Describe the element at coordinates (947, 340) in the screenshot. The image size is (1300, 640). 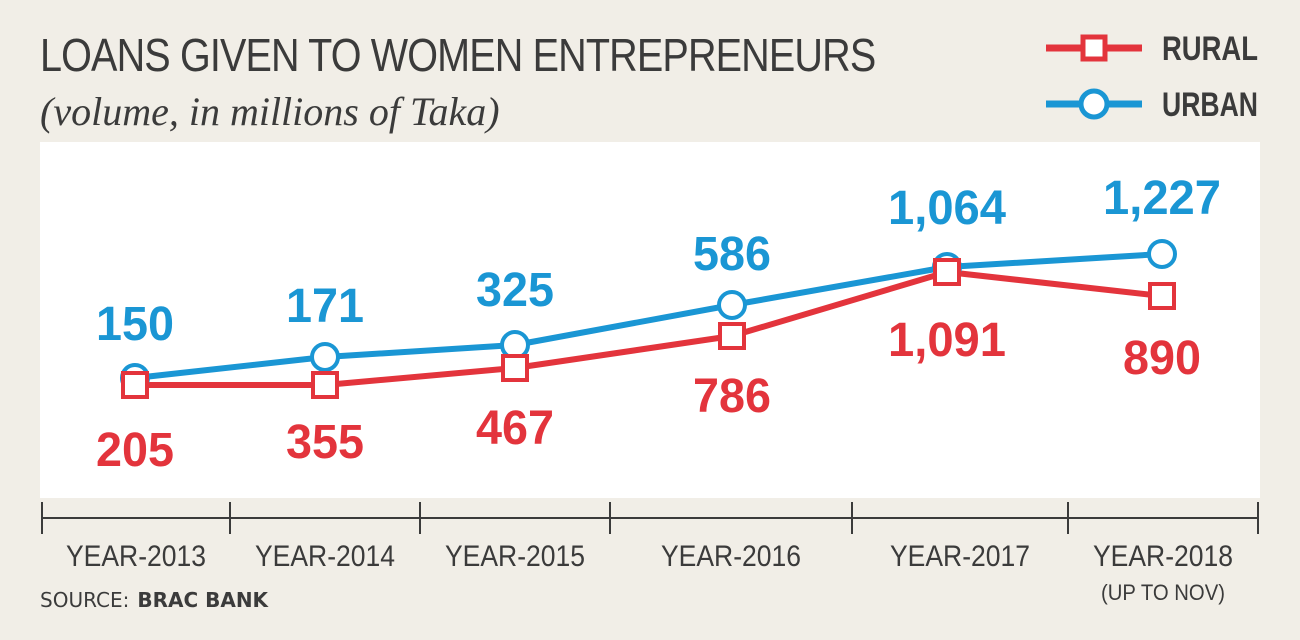
I see `data-label-rural-4: 1,091` at that location.